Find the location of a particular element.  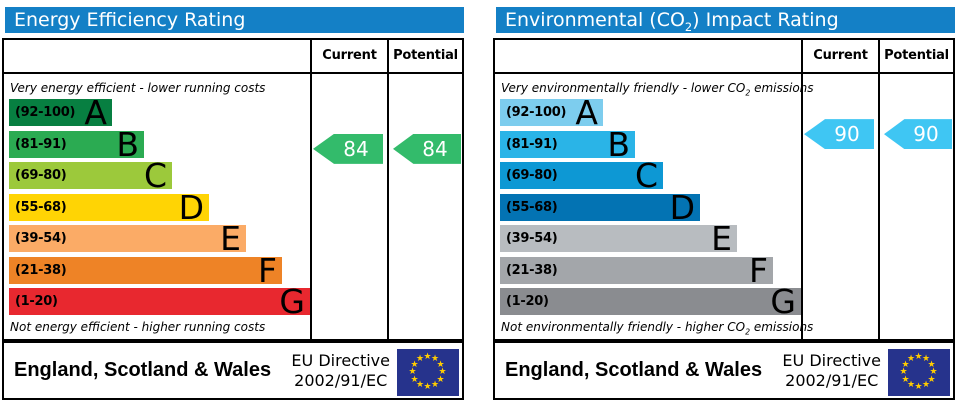

band-range-label: (39-54) is located at coordinates (41, 238).